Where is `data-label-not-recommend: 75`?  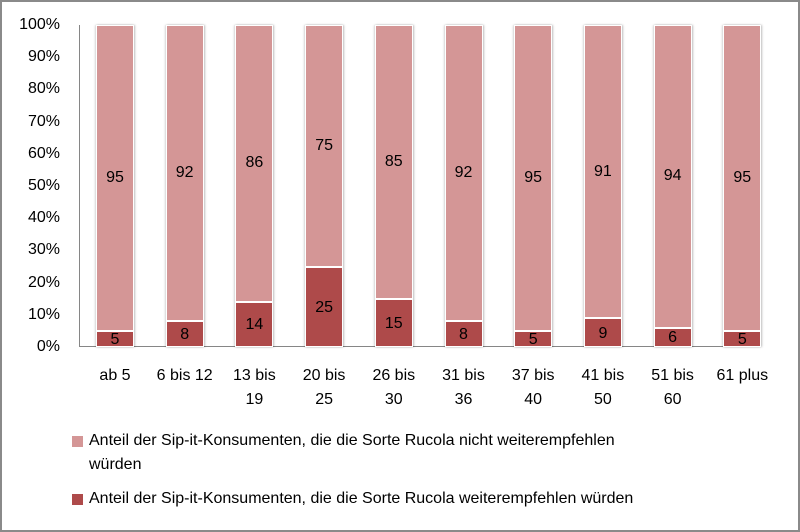 data-label-not-recommend: 75 is located at coordinates (324, 145).